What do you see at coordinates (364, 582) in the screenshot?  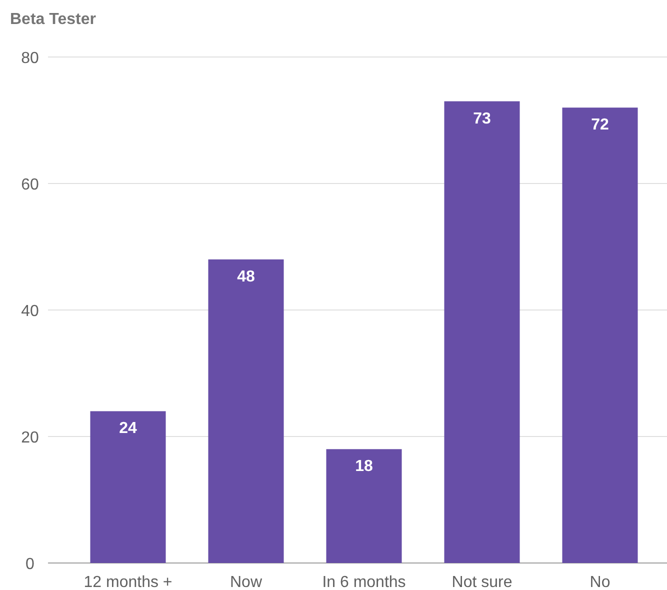 I see `x-tick-label: In 6 months` at bounding box center [364, 582].